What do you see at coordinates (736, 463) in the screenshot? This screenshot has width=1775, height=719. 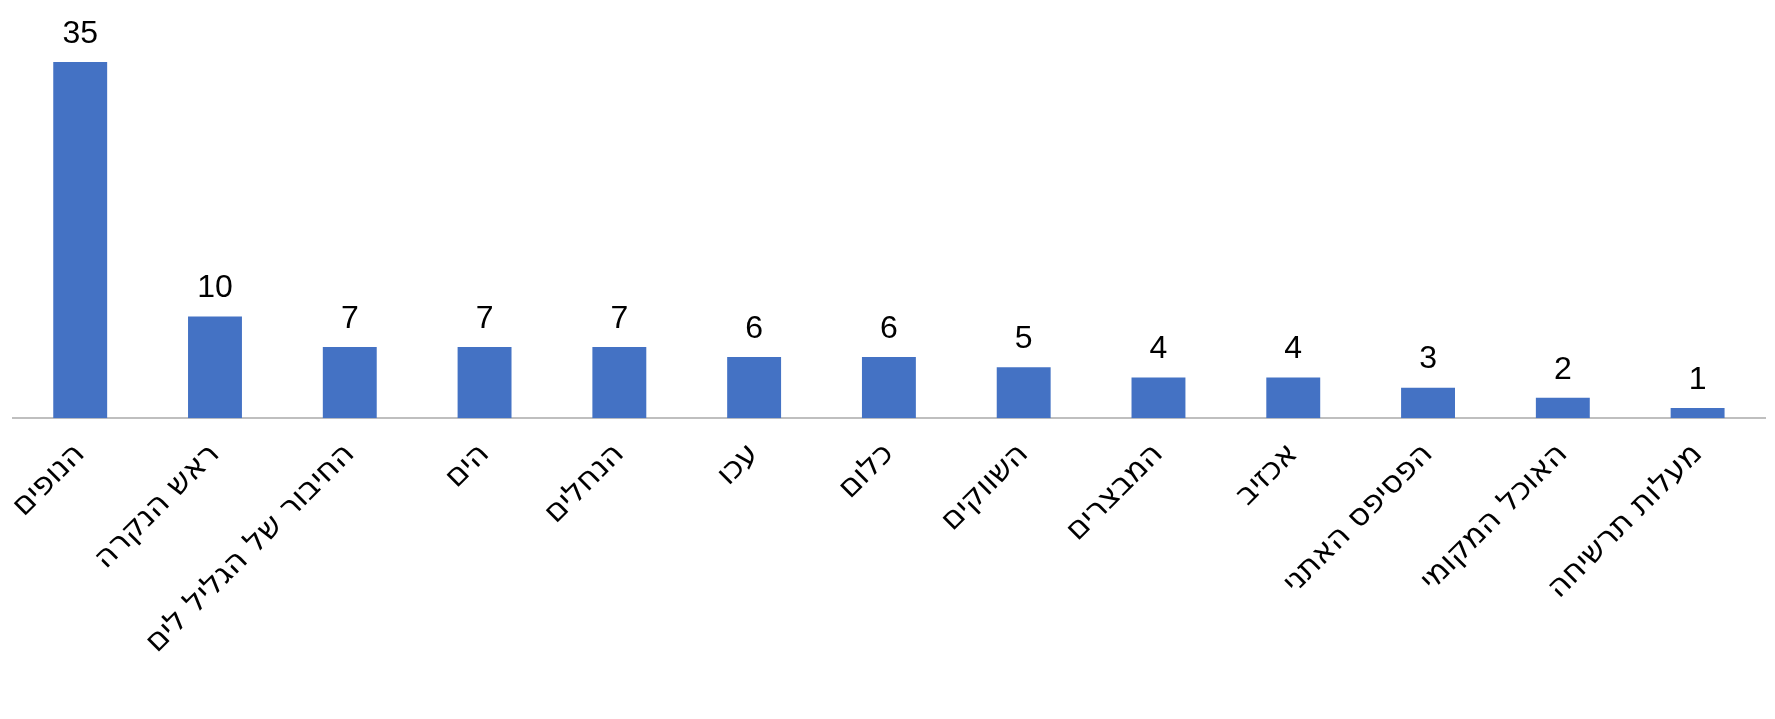 I see `x-tick-label: עכו` at bounding box center [736, 463].